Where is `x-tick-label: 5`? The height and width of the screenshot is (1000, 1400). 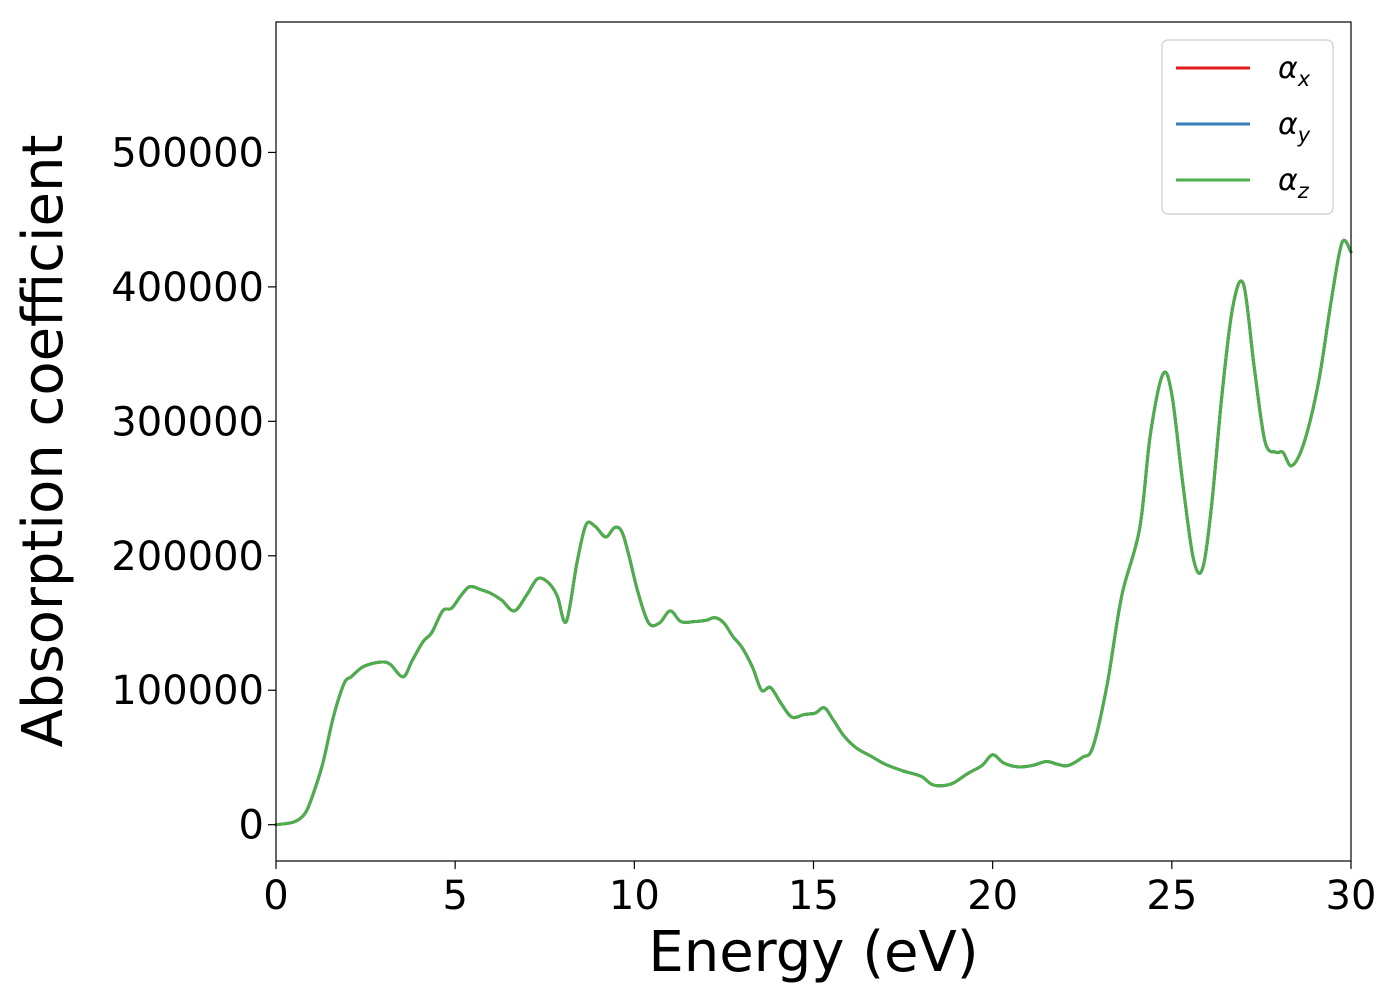
x-tick-label: 5 is located at coordinates (454, 896).